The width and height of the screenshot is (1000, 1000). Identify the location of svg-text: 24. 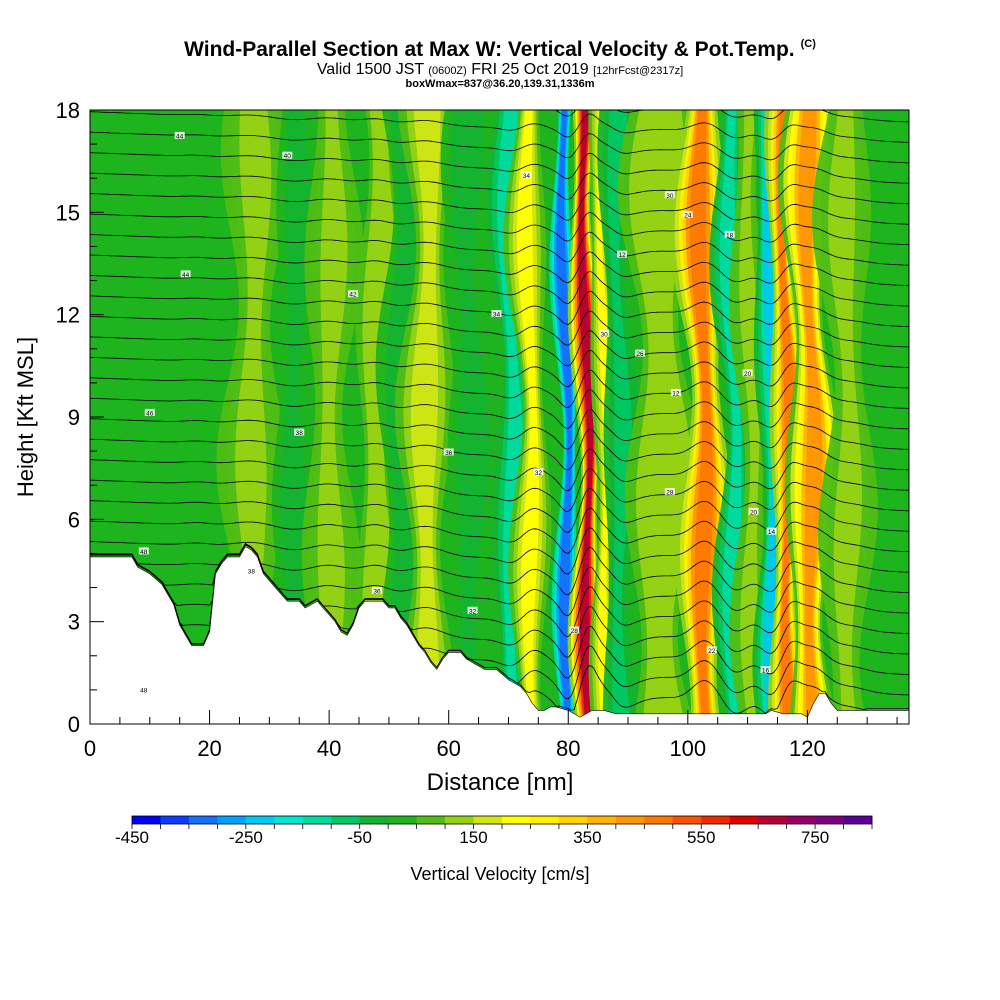
(688, 216).